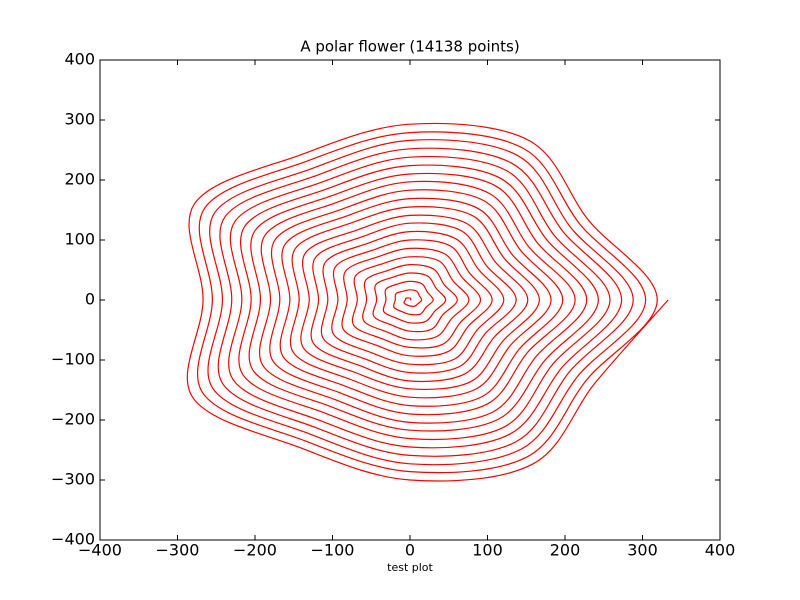 This screenshot has height=600, width=800. What do you see at coordinates (255, 550) in the screenshot?
I see `x-tick-label: −200` at bounding box center [255, 550].